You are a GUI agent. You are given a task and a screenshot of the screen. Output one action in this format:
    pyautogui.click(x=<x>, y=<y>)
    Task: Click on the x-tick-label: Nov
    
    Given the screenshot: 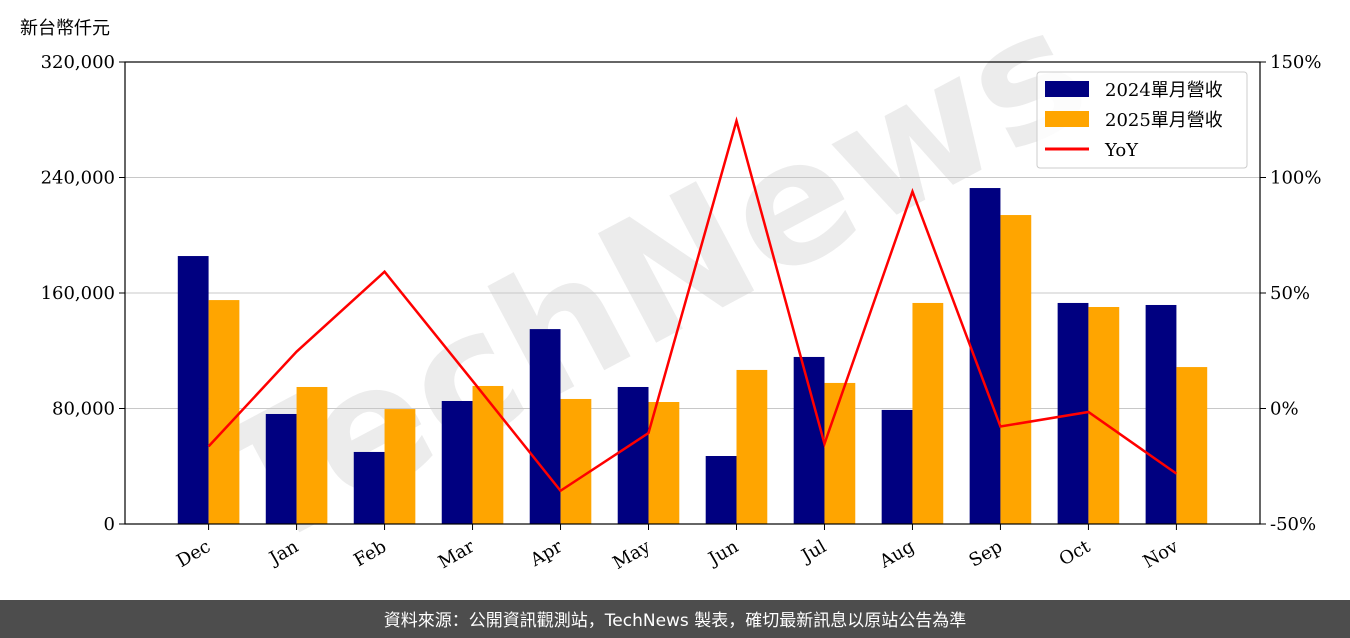 What is the action you would take?
    pyautogui.click(x=1161, y=554)
    